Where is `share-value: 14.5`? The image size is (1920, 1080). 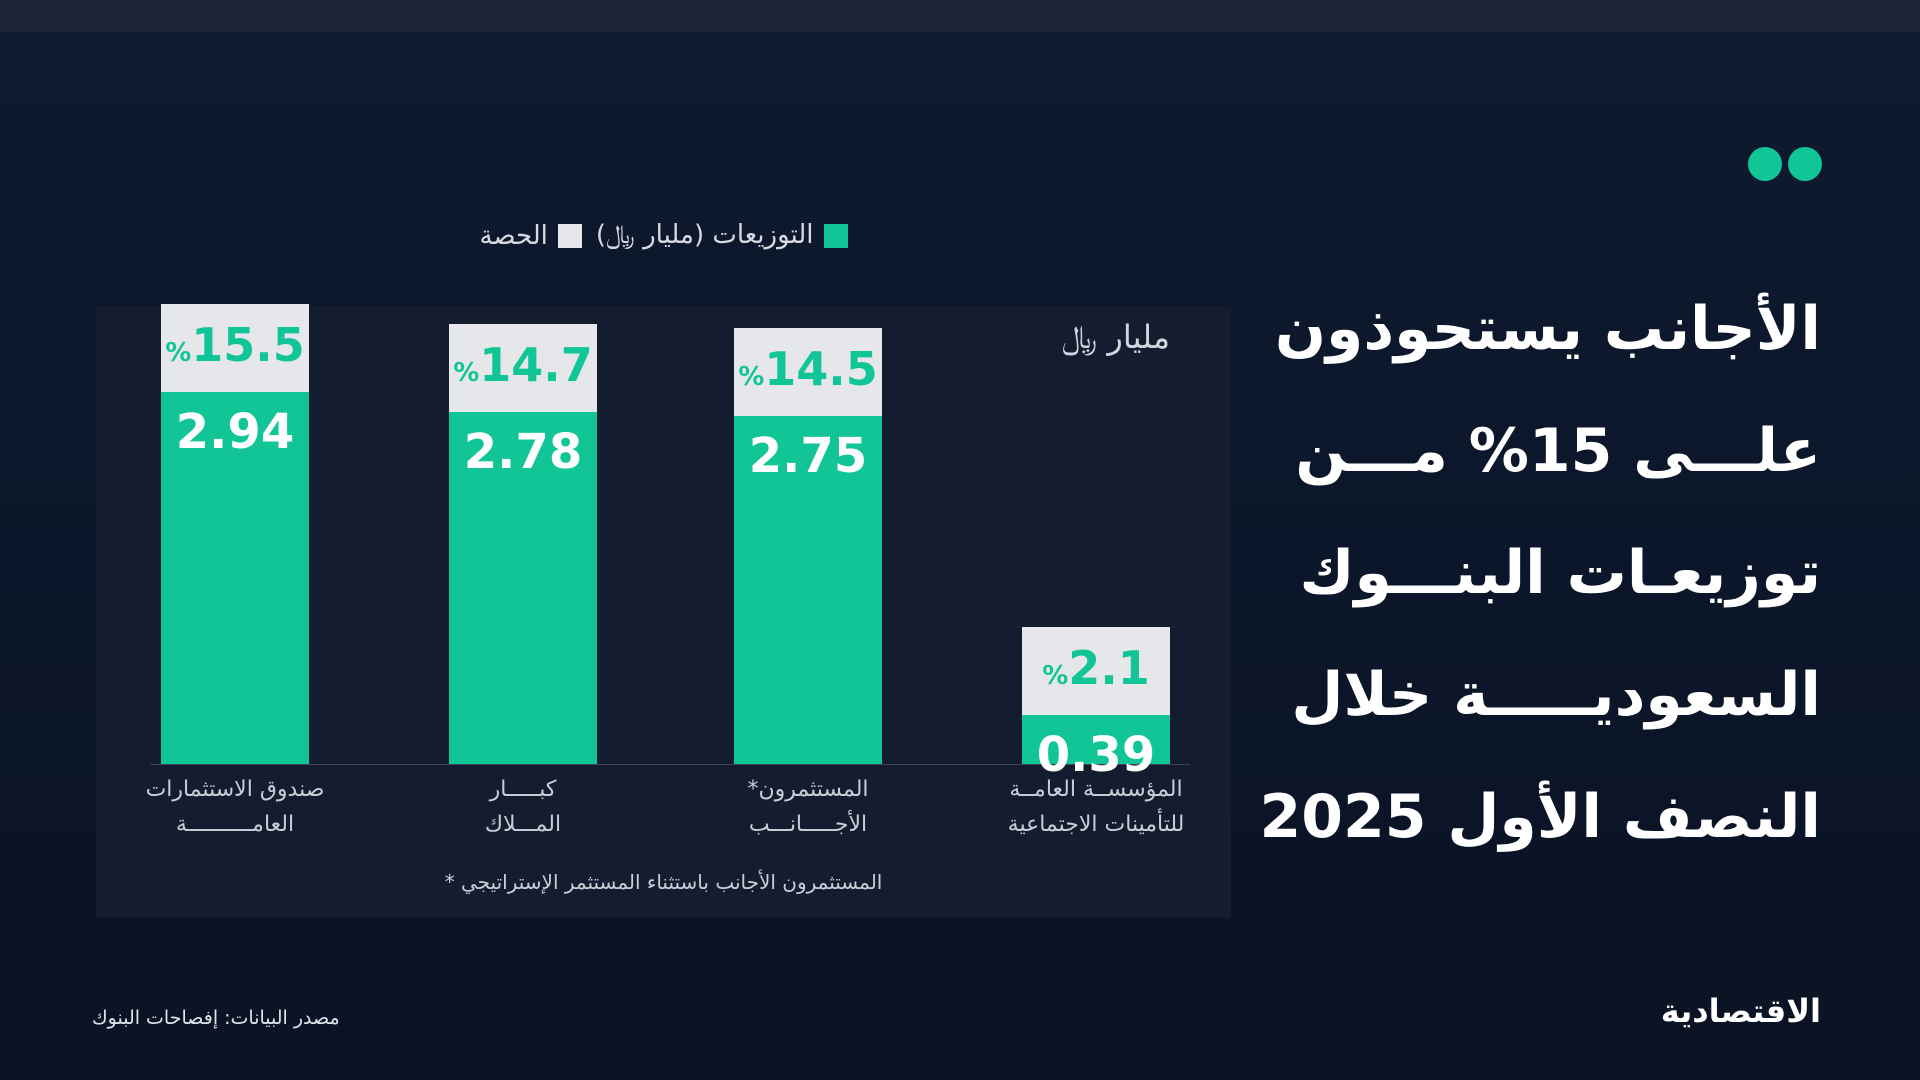 share-value: 14.5 is located at coordinates (821, 369).